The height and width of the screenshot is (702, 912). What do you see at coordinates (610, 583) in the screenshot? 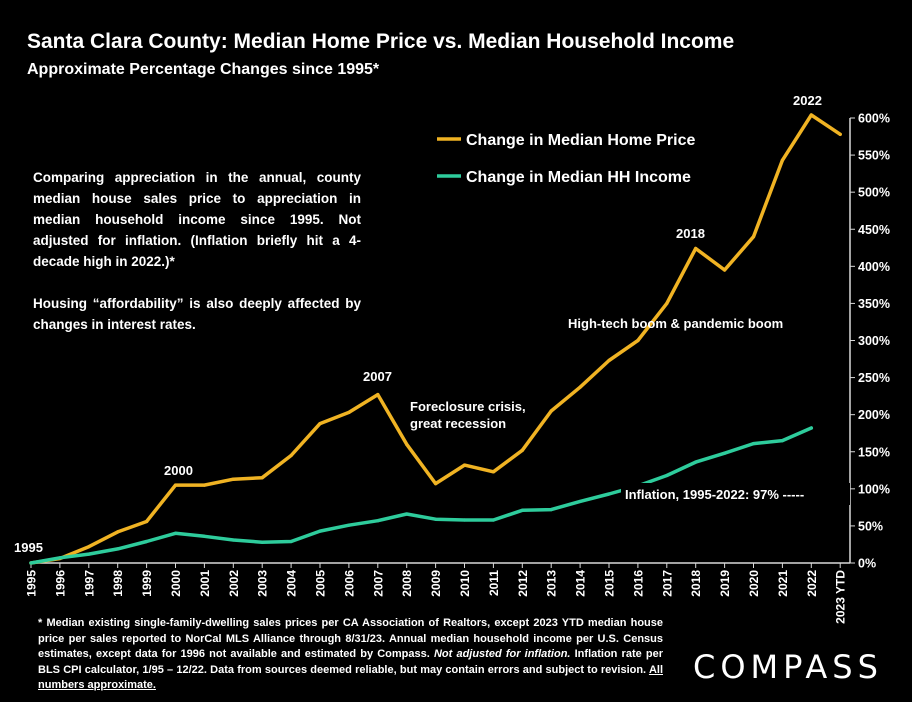
I see `x-tick-label: 2015` at bounding box center [610, 583].